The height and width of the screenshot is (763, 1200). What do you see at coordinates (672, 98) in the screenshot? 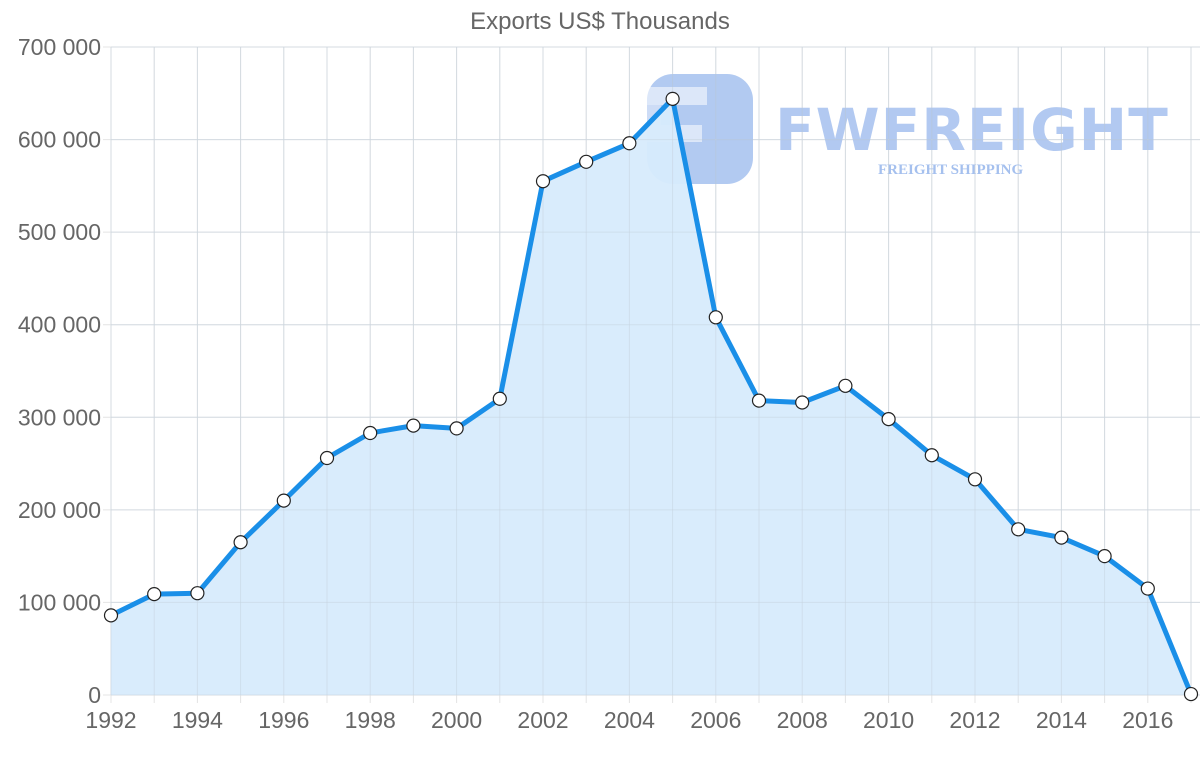
I see `data-point-2005` at bounding box center [672, 98].